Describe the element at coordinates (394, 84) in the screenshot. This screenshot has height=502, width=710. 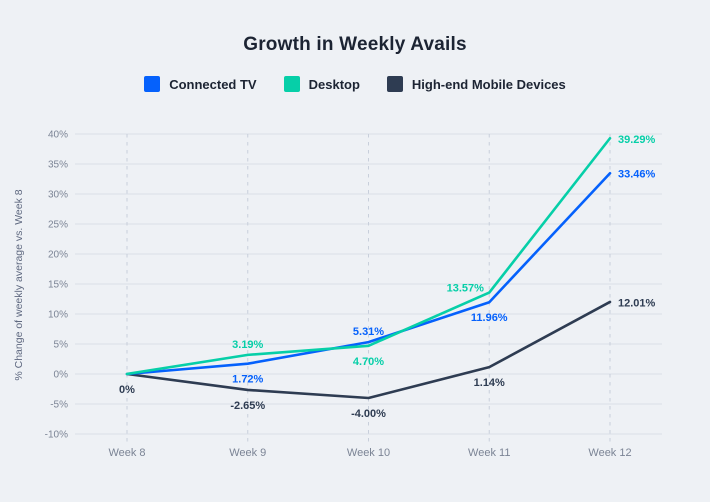
I see `mobile-swatch-icon` at that location.